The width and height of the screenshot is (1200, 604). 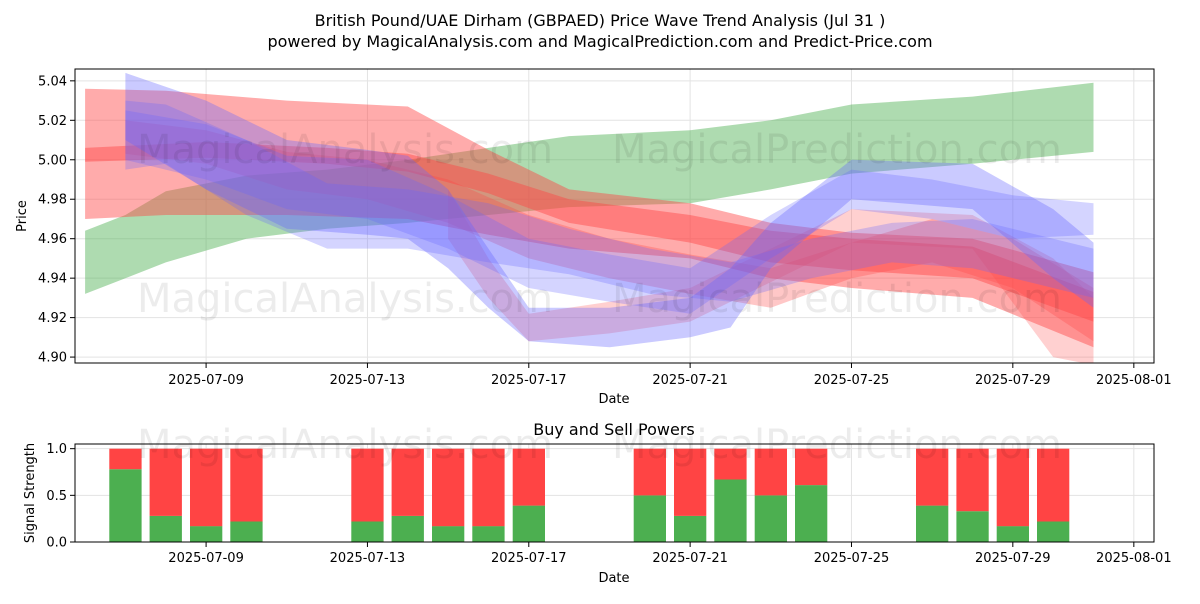 I want to click on top-x-tick-label: 2025-07-29, so click(x=1013, y=380).